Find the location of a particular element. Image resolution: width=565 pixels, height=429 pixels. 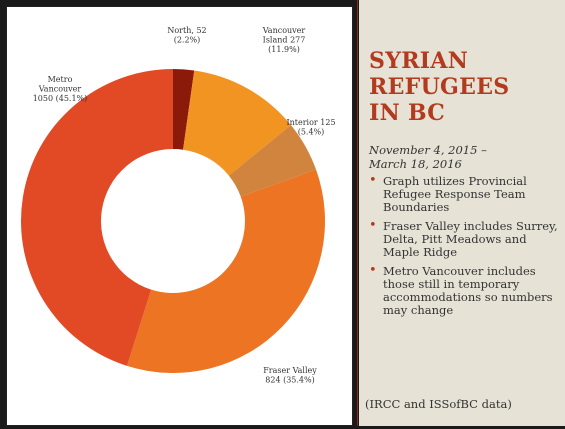

slice-label-line: (11.9%) is located at coordinates (284, 49).